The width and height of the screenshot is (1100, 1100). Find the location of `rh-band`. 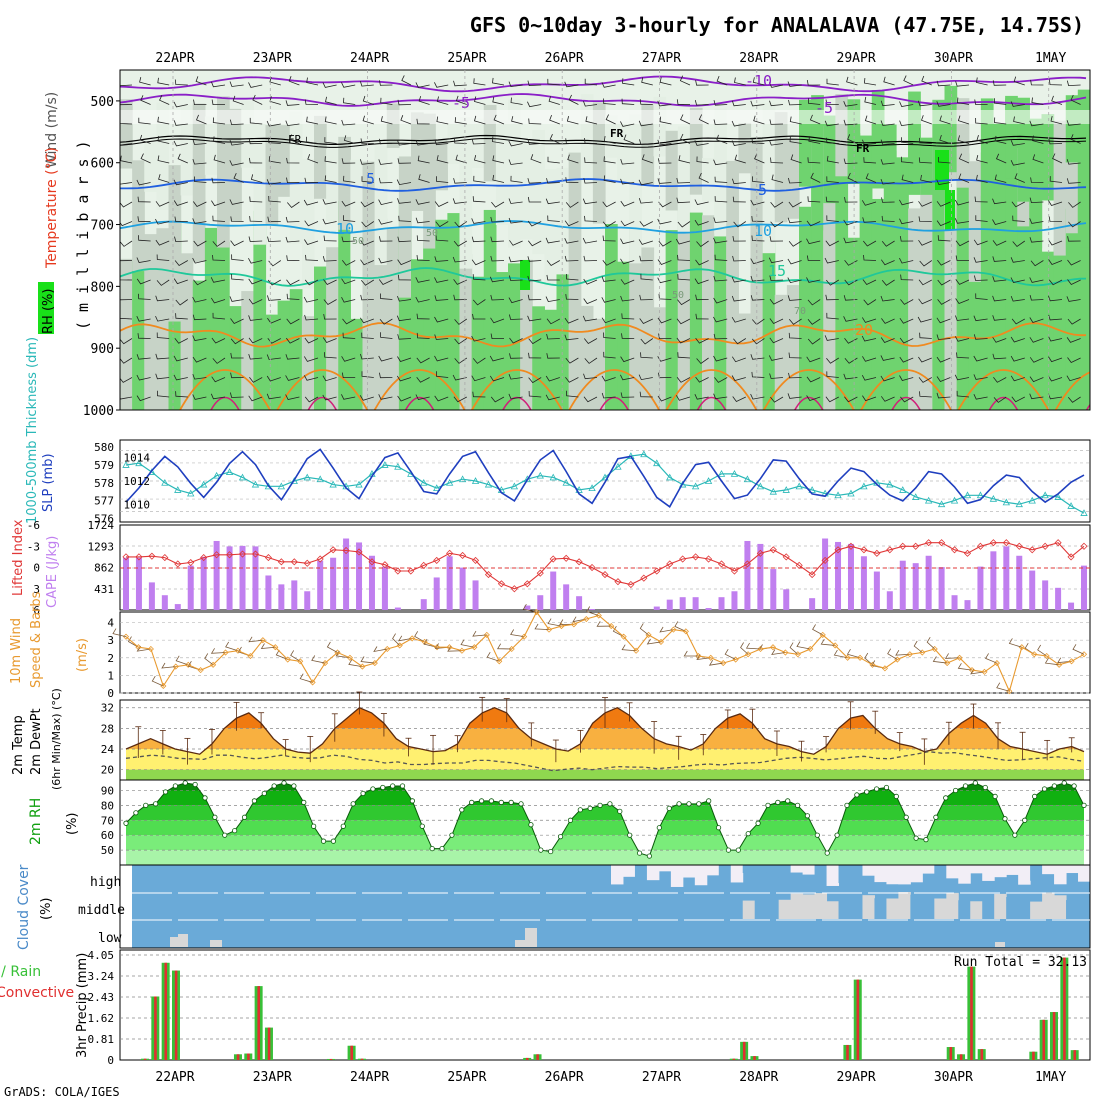

rh-band is located at coordinates (622, 787).